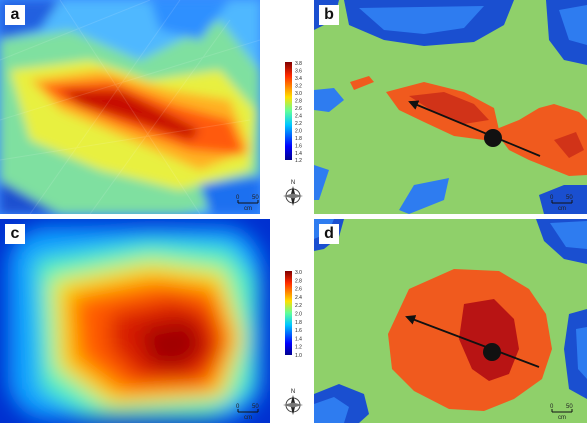  I want to click on legend-c-tick: 2.8, so click(298, 281).